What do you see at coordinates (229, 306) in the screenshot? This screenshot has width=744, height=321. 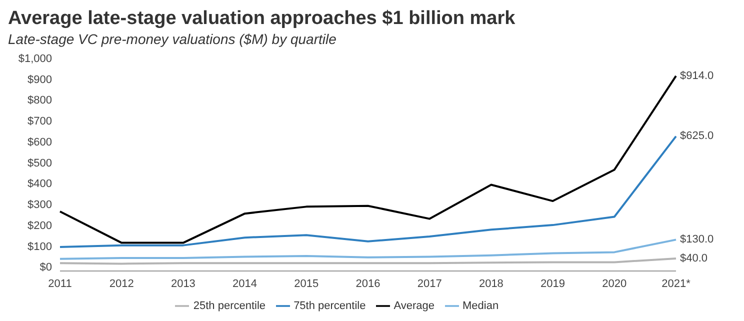 I see `legend-label: 25th percentile` at bounding box center [229, 306].